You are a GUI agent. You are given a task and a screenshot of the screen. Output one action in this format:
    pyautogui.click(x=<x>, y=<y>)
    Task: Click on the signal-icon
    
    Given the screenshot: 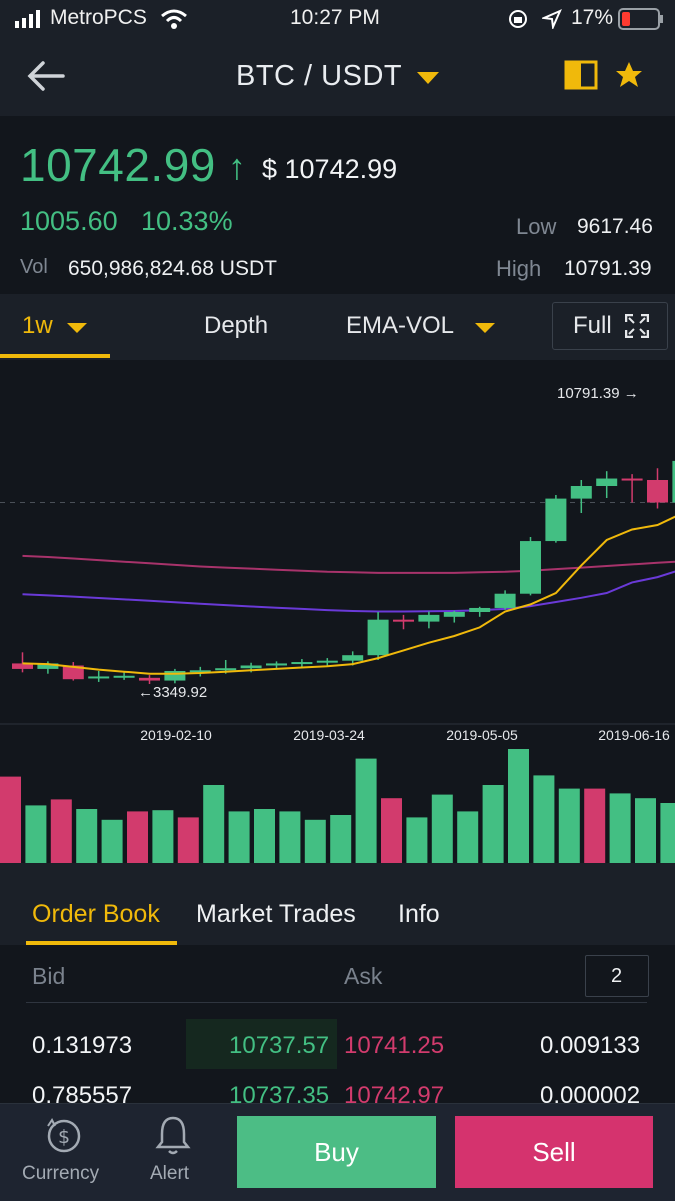 What is the action you would take?
    pyautogui.click(x=30, y=19)
    